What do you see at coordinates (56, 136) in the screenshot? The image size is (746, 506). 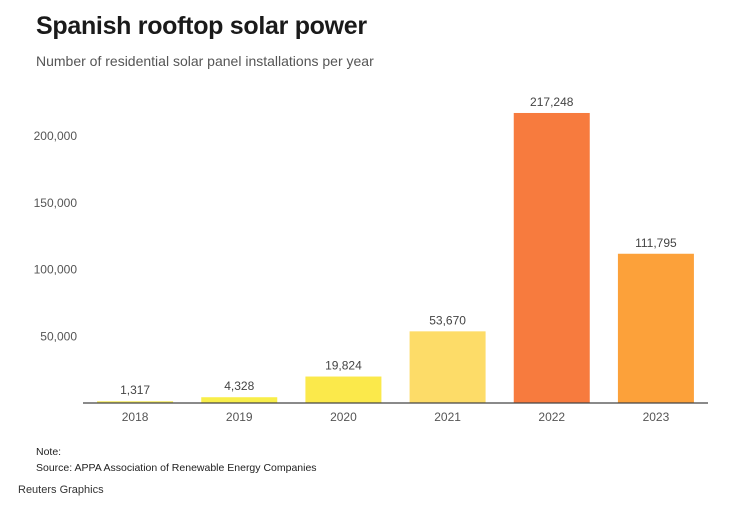 I see `y-tick-label: 200,000` at bounding box center [56, 136].